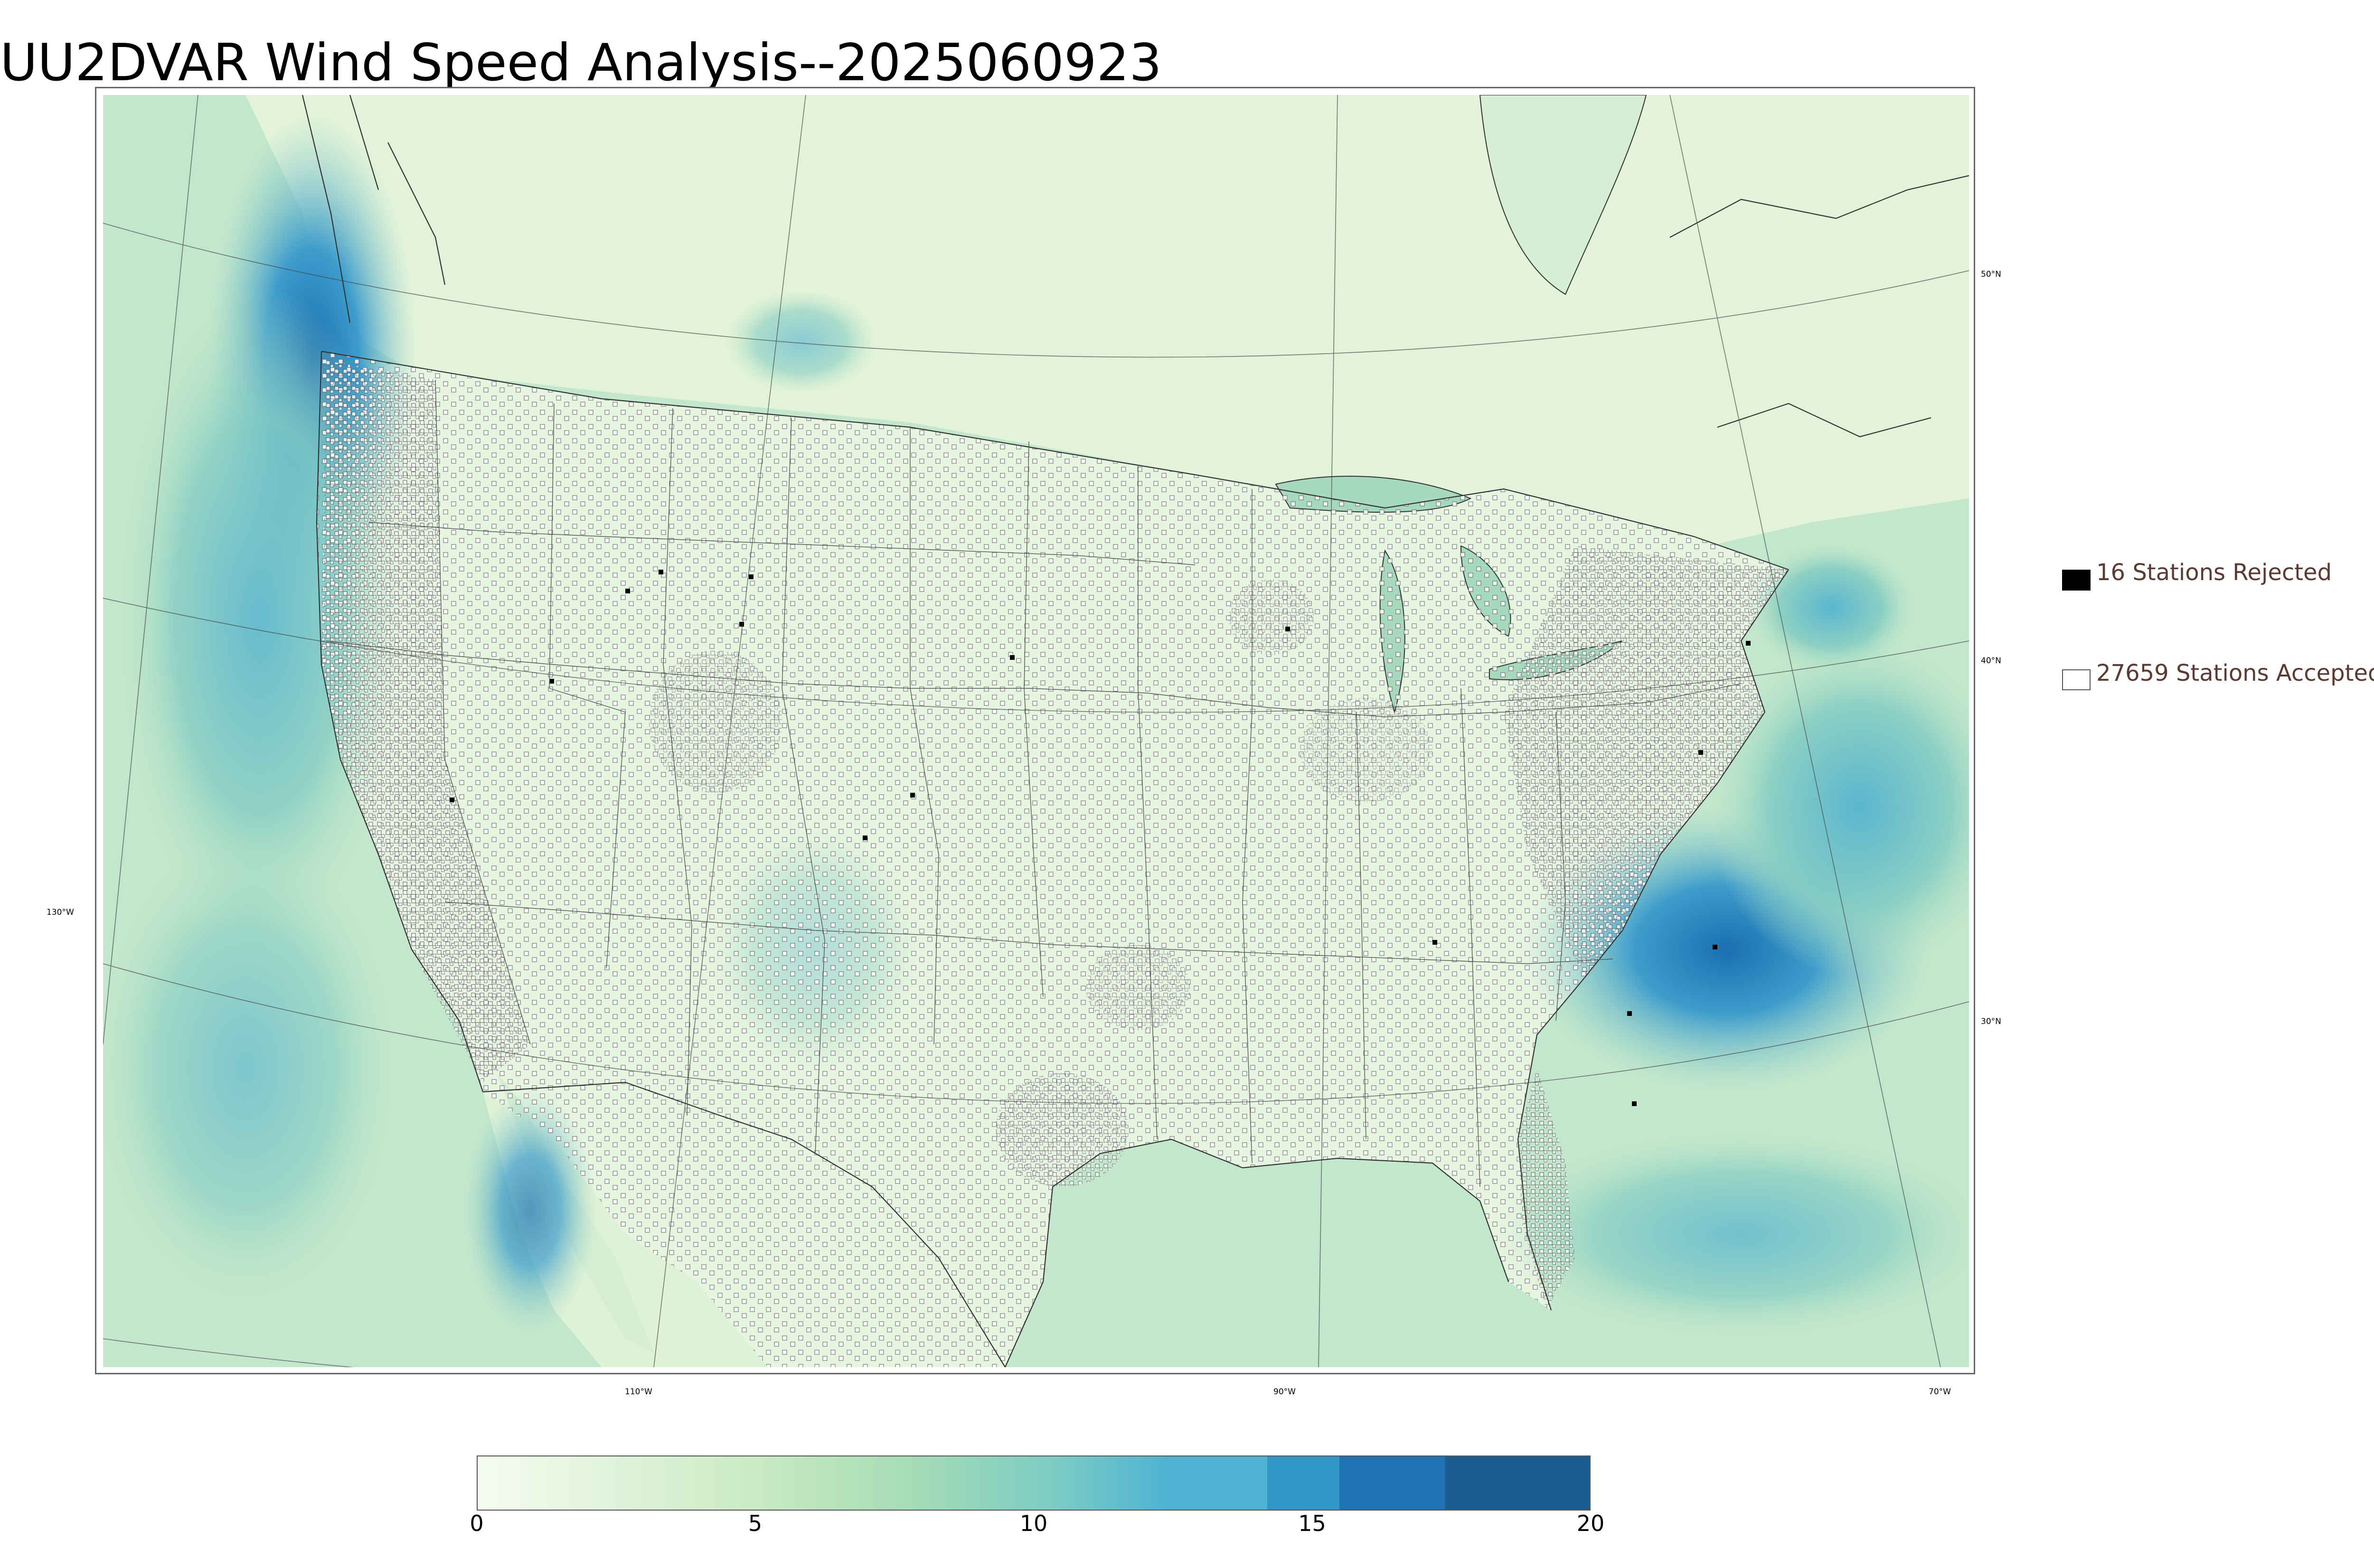 Image resolution: width=2374 pixels, height=1568 pixels. I want to click on map-title: UU2DVAR Wind Speed Analysis--2025060923, so click(581, 63).